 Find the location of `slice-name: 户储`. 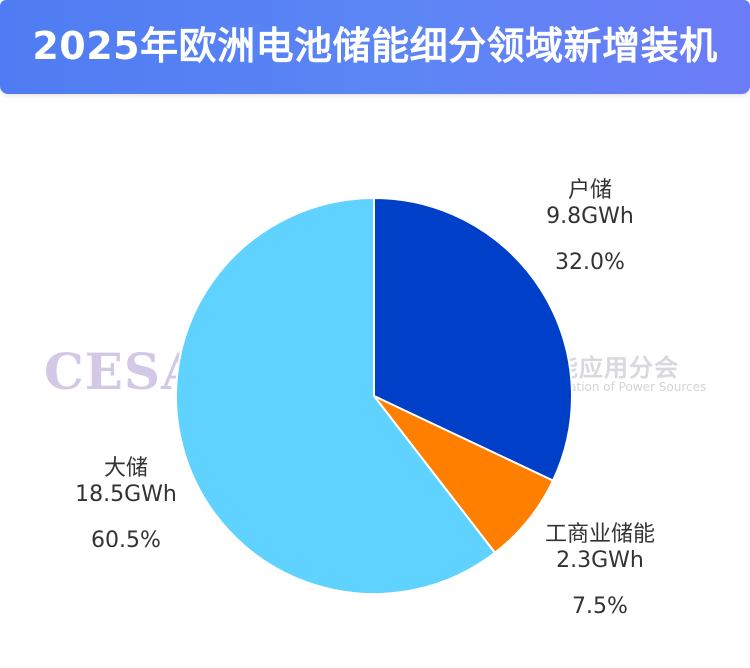

slice-name: 户储 is located at coordinates (589, 190).